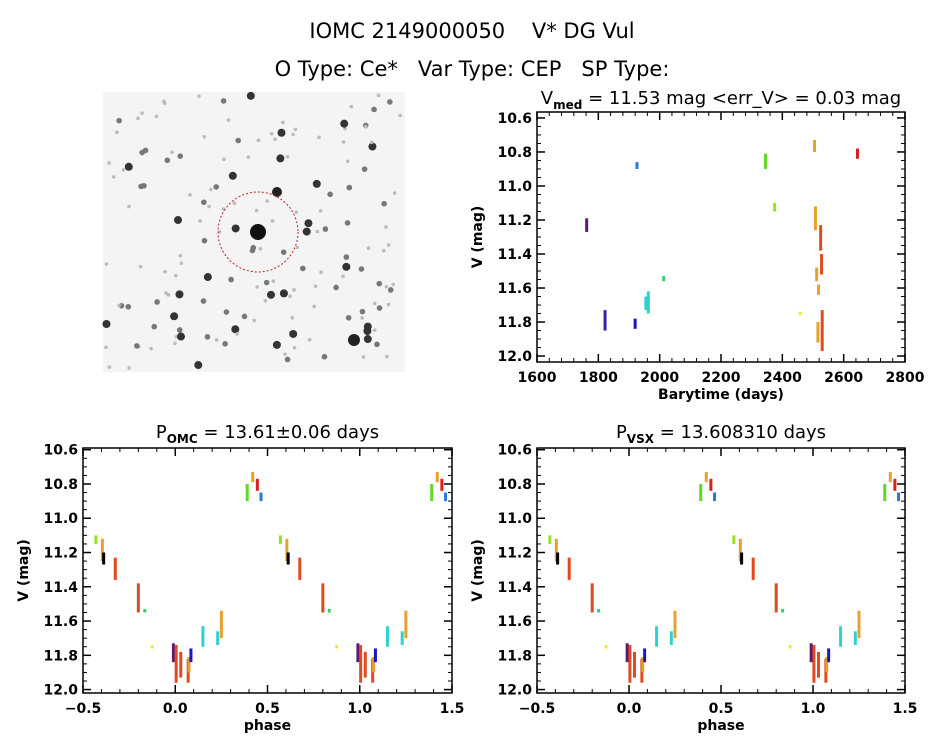  What do you see at coordinates (175, 709) in the screenshot?
I see `x-tick-label: 0.0` at bounding box center [175, 709].